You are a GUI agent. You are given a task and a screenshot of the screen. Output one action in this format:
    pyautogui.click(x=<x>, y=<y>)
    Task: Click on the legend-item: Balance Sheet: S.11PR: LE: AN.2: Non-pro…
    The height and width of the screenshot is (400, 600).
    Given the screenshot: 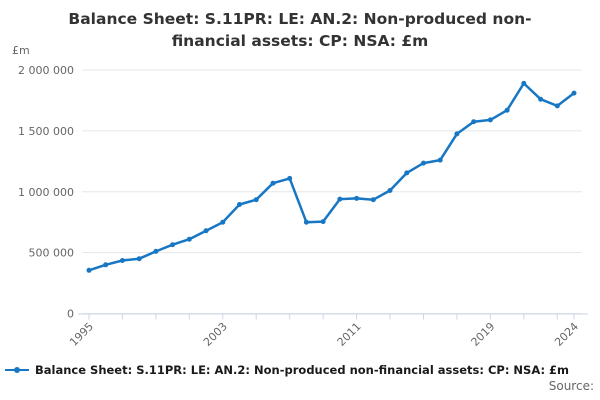 What is the action you would take?
    pyautogui.click(x=286, y=370)
    